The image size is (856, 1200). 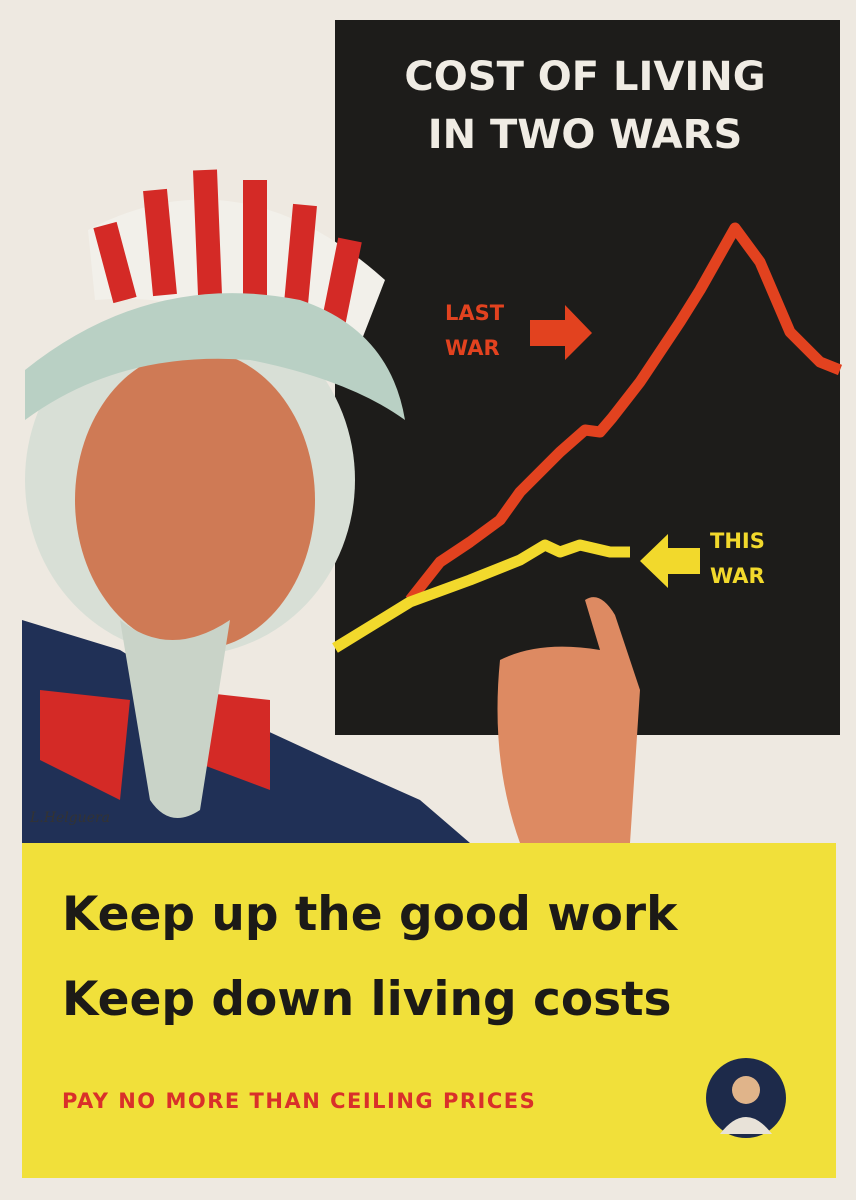 I want to click on last-war-label: WAR, so click(x=472, y=348).